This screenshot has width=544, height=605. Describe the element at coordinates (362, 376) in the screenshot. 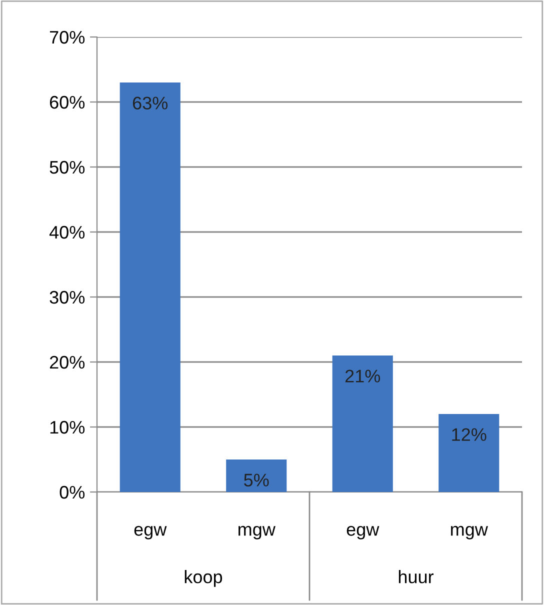

I see `data-label: 21%` at that location.